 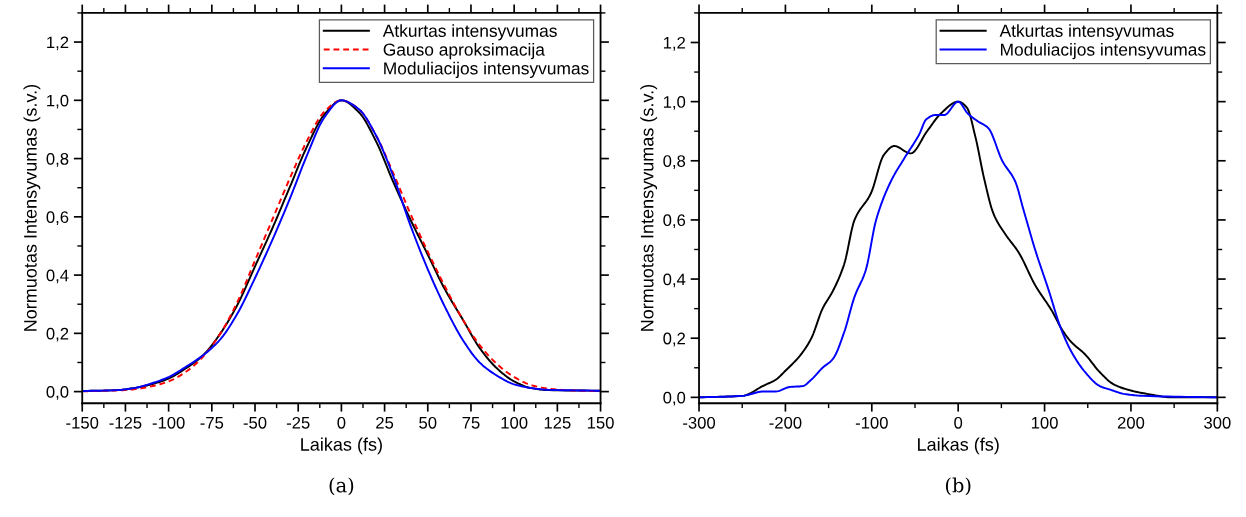 What do you see at coordinates (428, 422) in the screenshot?
I see `x-tick-label: 50` at bounding box center [428, 422].